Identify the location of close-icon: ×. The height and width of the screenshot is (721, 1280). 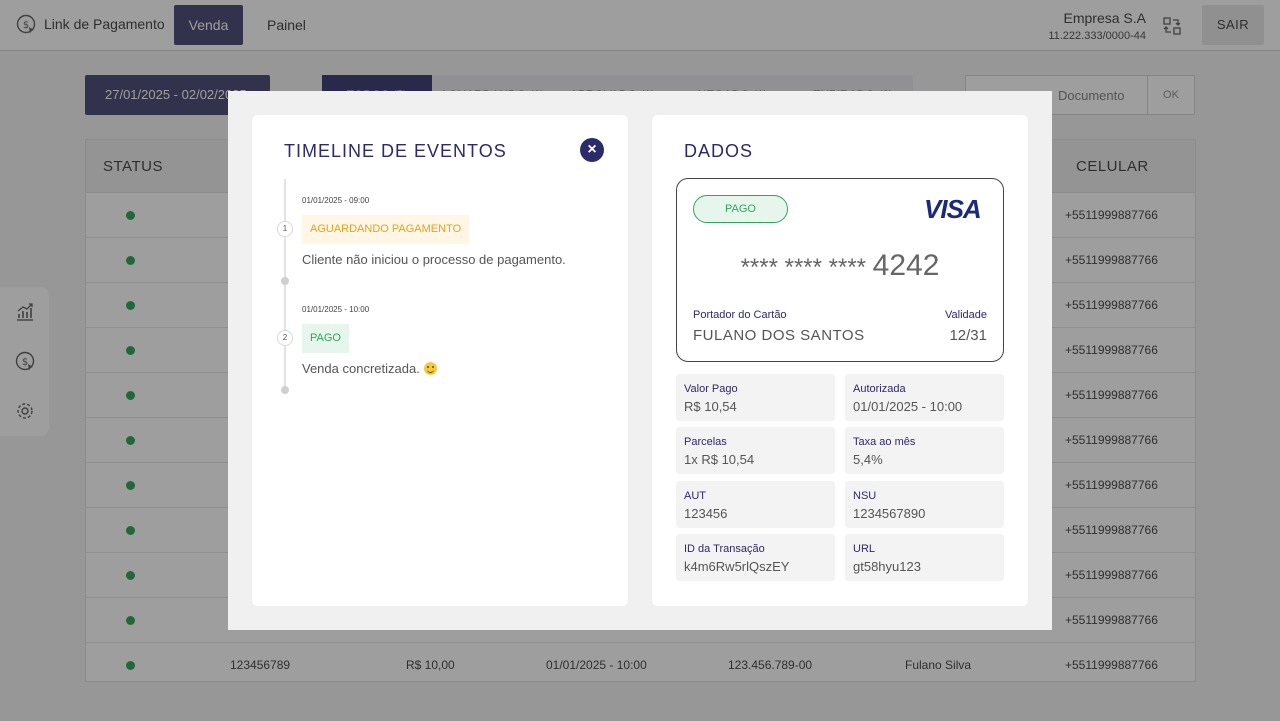
(592, 149).